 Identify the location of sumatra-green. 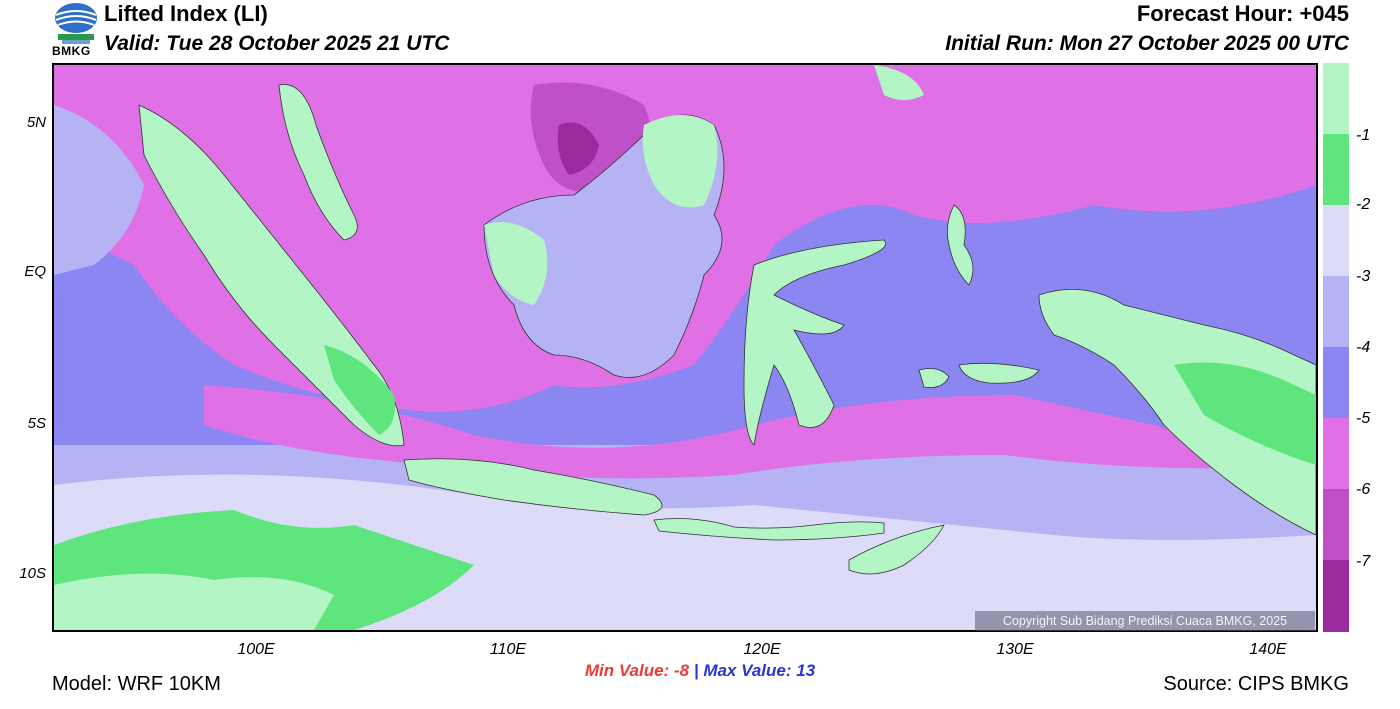
(359, 390).